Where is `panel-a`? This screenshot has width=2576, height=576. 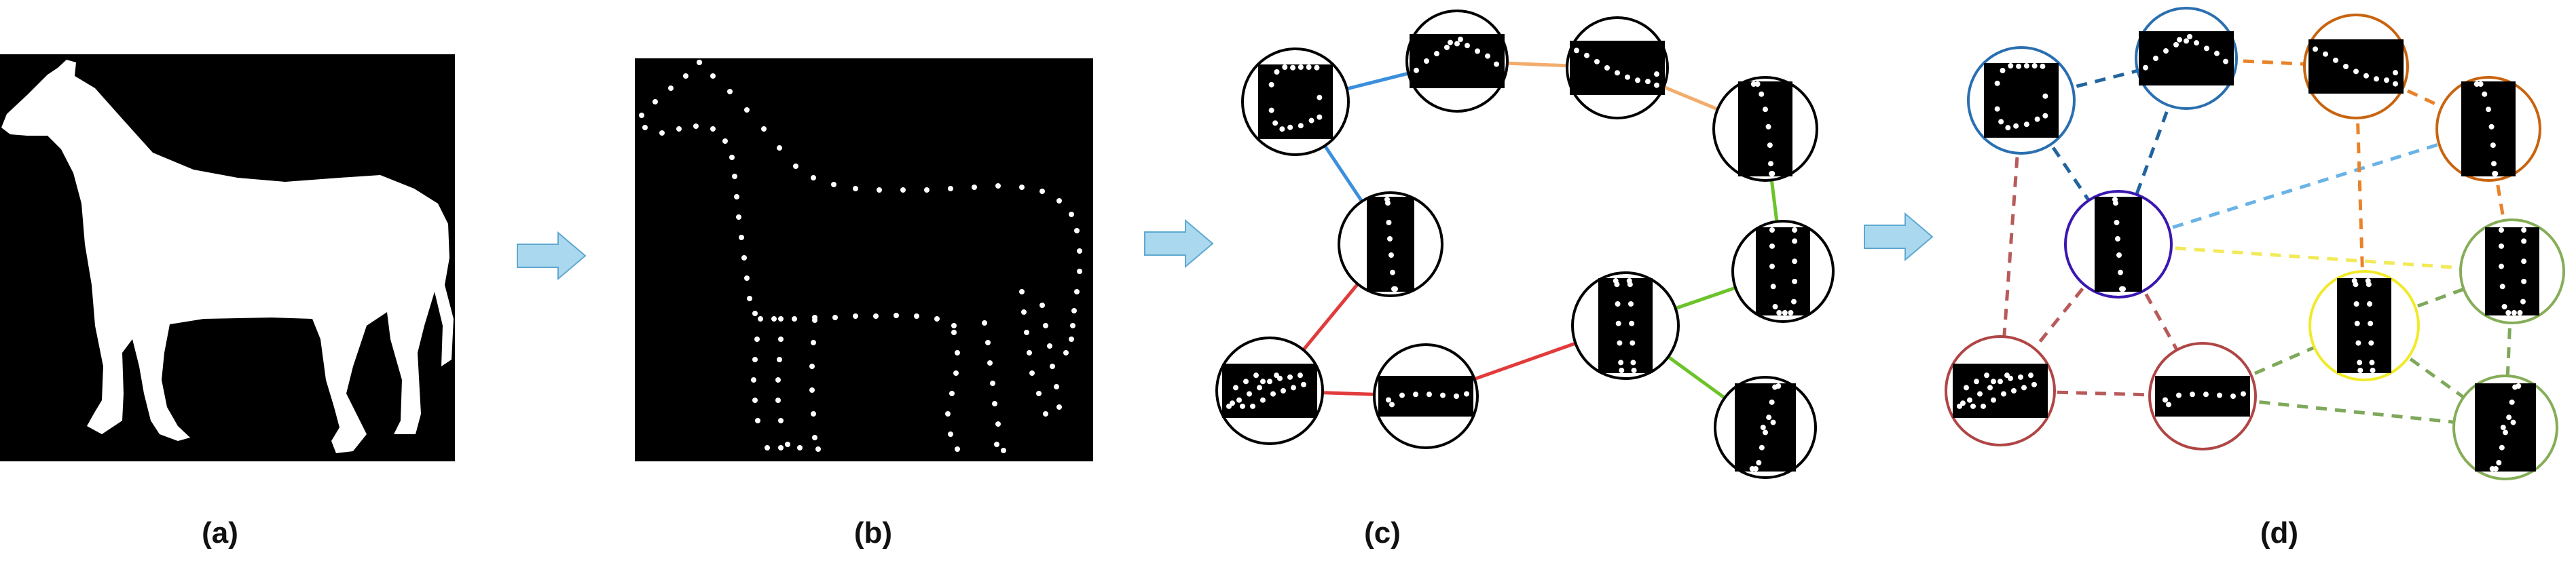 panel-a is located at coordinates (227, 257).